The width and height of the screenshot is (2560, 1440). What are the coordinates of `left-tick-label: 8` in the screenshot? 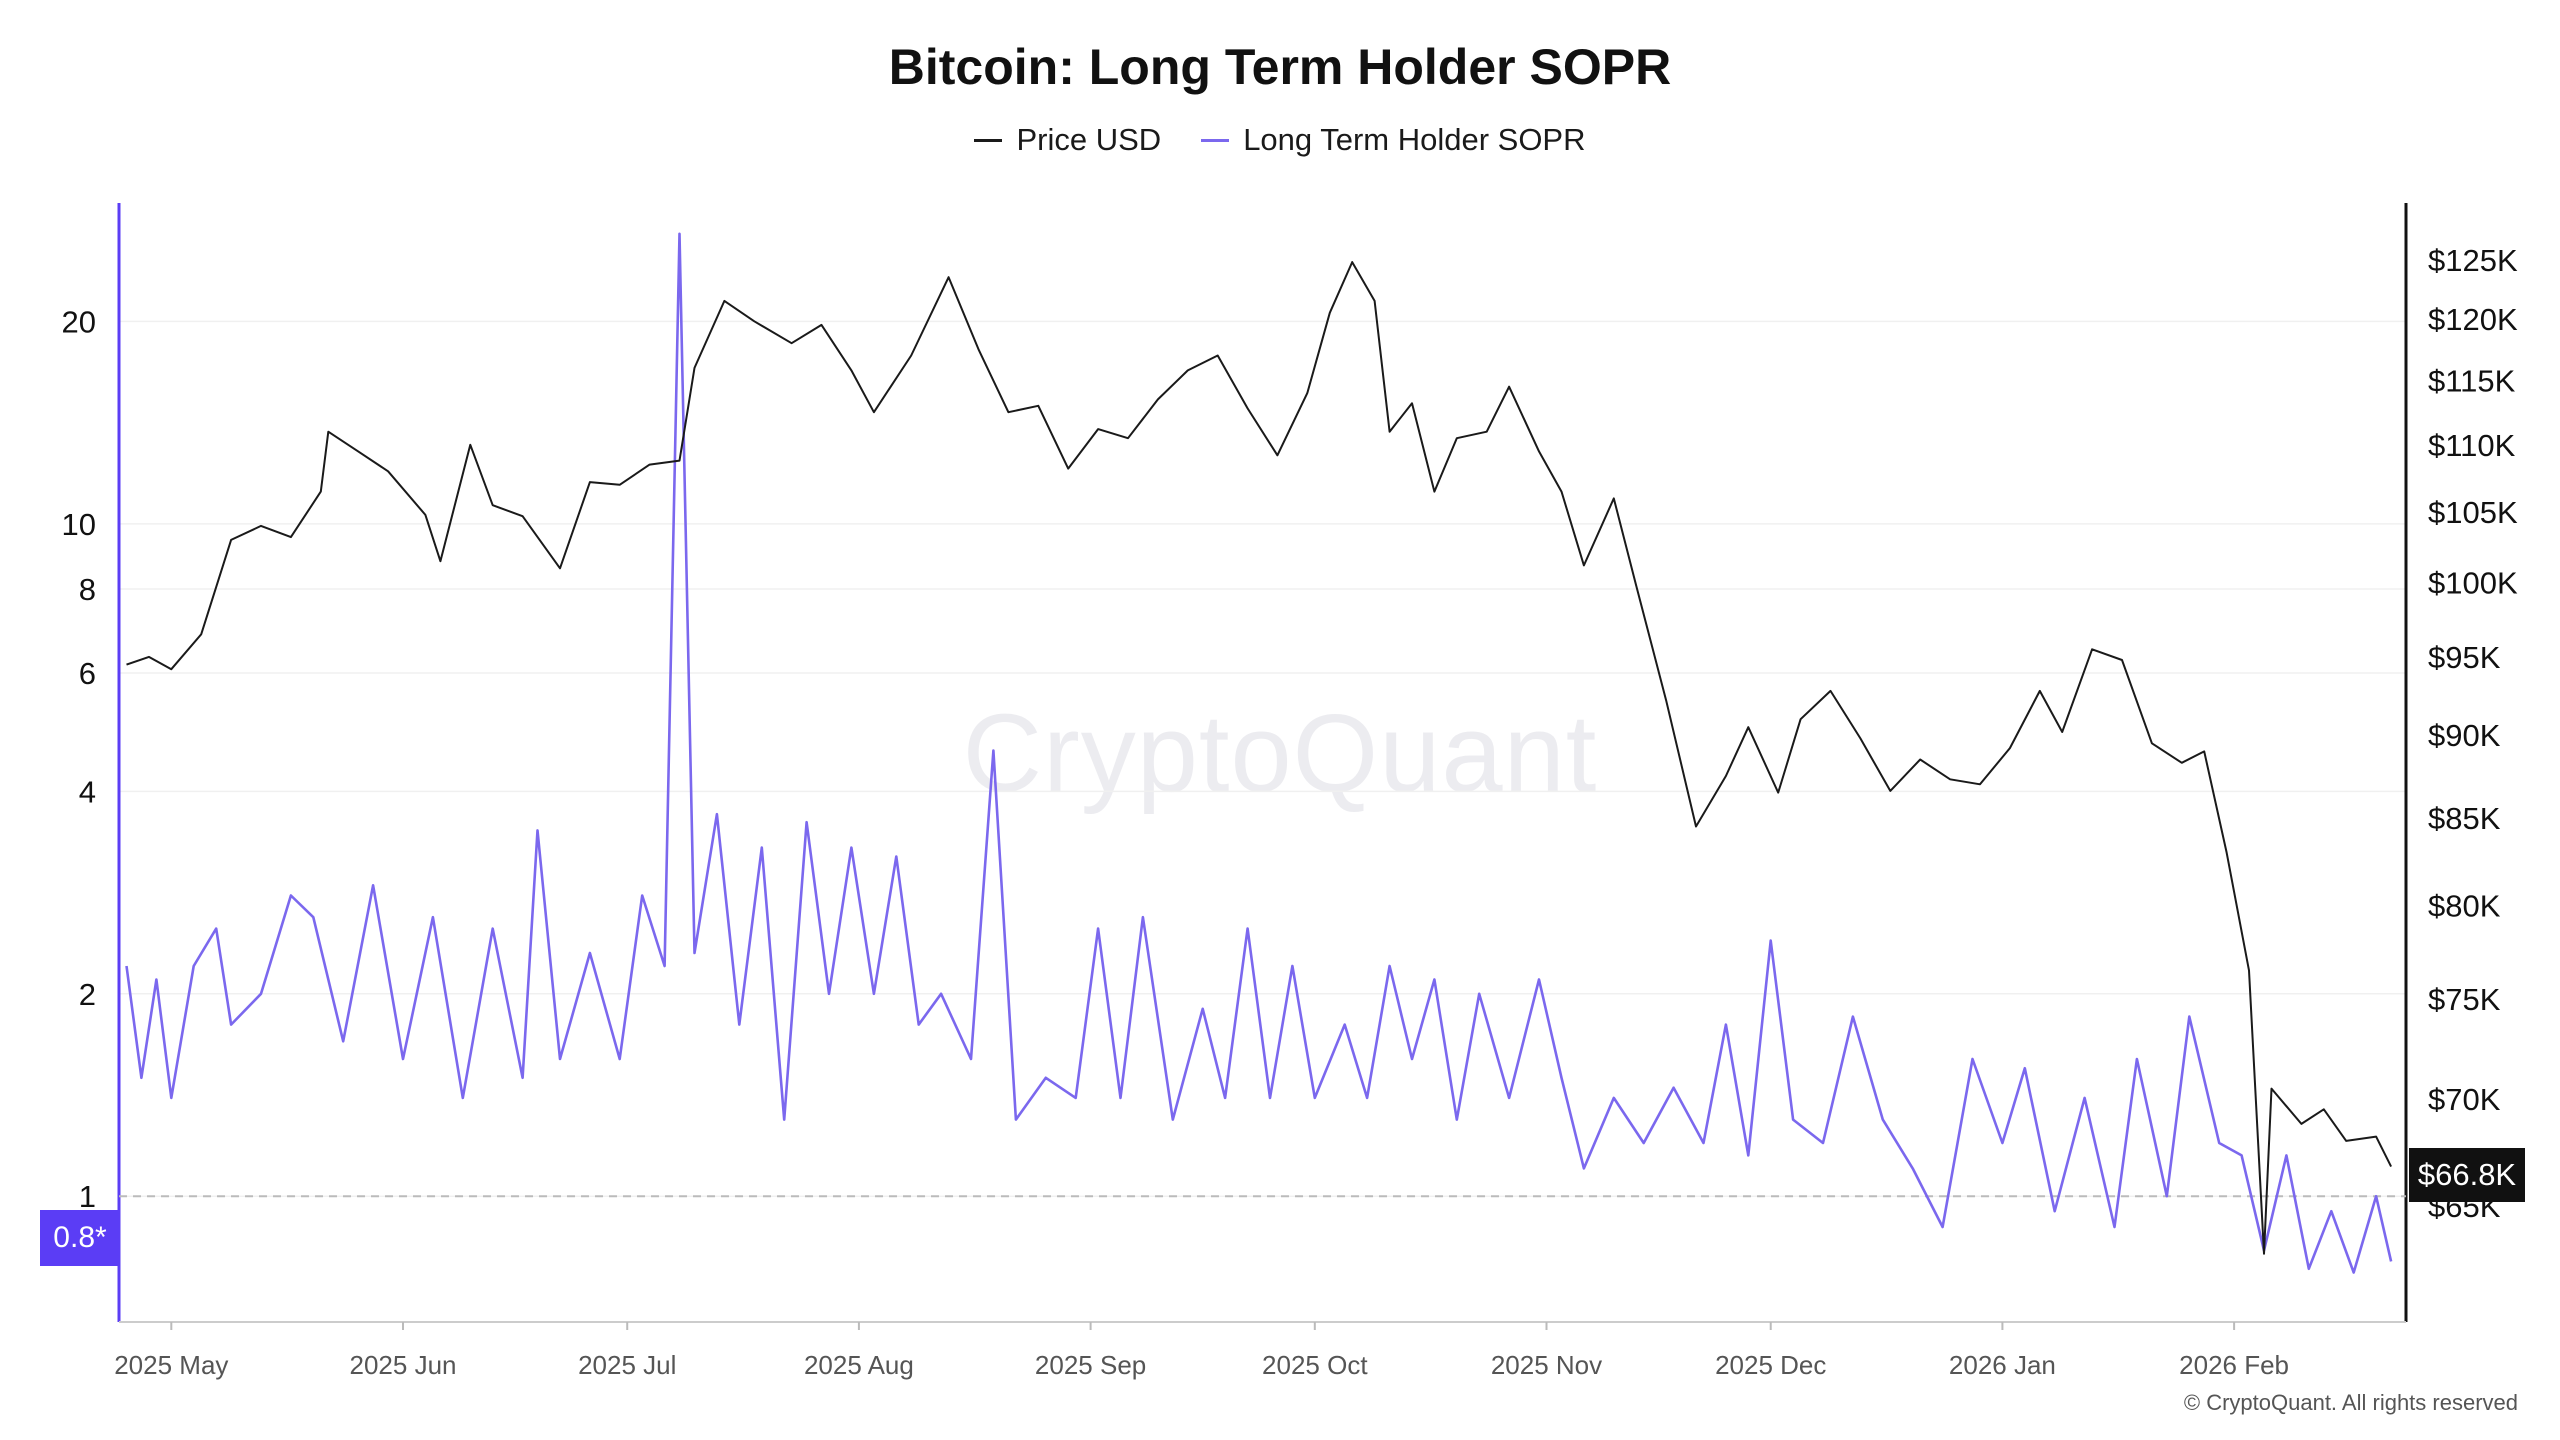 It's located at (87, 589).